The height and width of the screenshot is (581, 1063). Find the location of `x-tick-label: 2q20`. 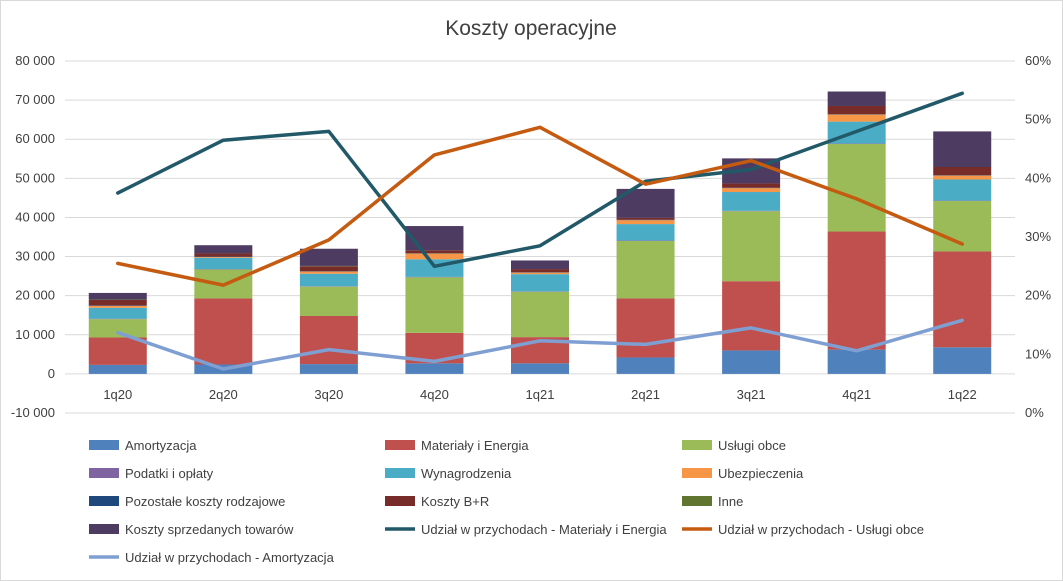

x-tick-label: 2q20 is located at coordinates (223, 394).